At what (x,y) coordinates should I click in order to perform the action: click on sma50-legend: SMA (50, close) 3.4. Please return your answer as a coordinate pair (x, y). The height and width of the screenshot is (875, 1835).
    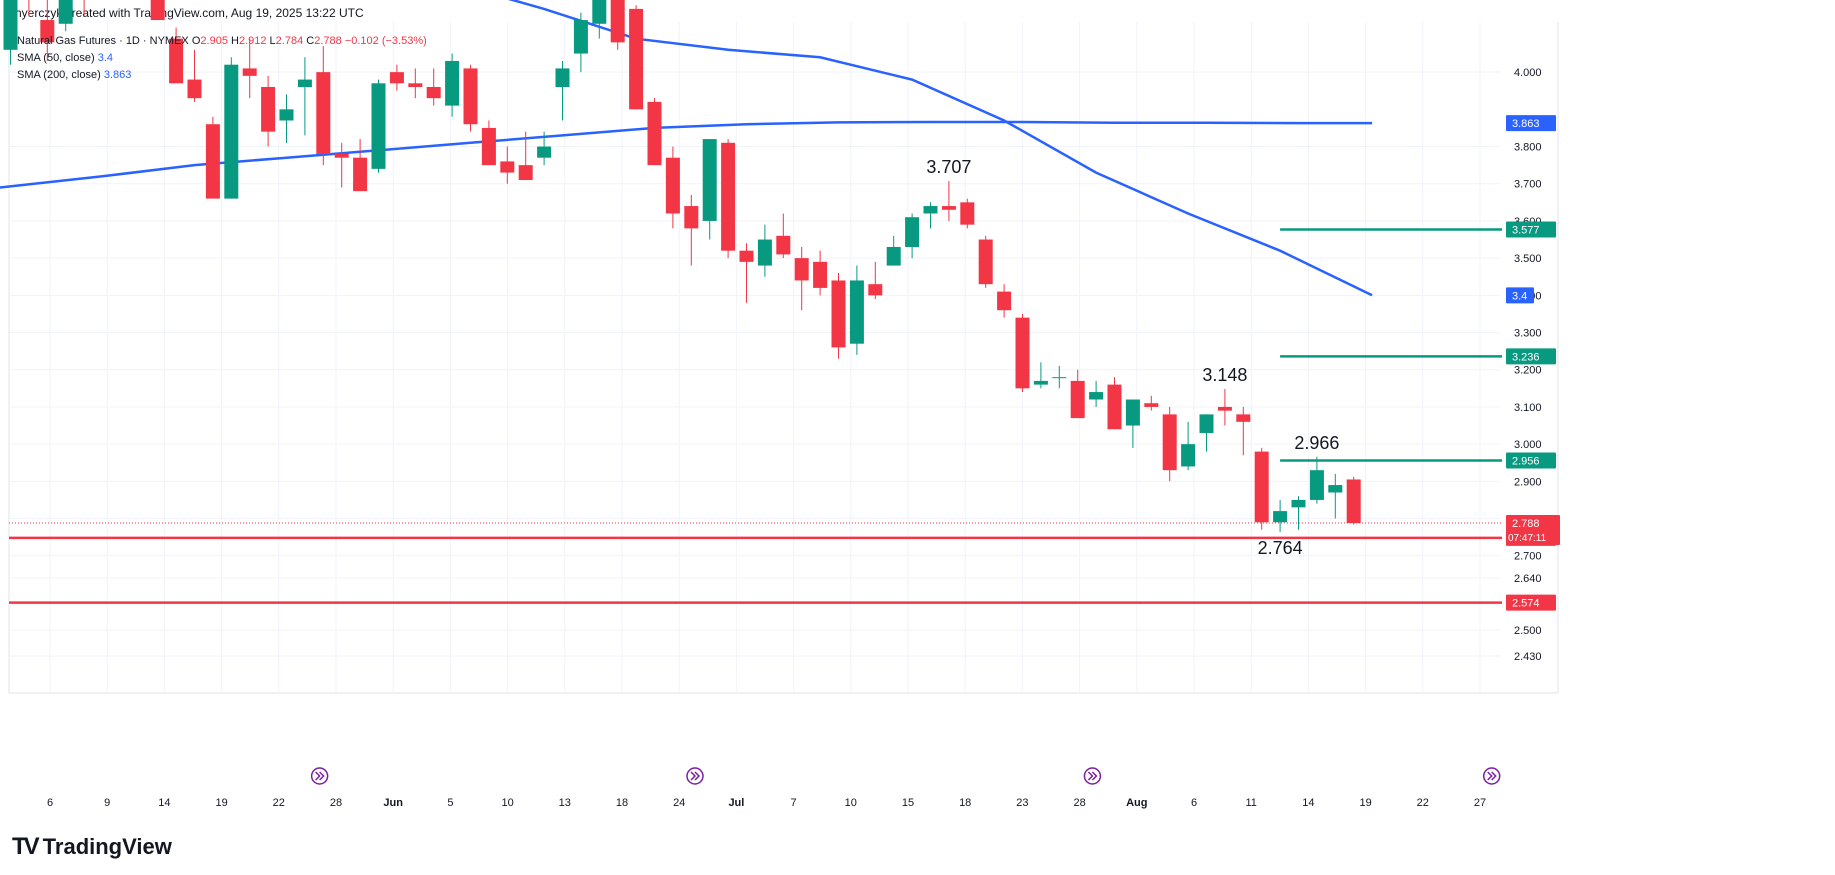
    Looking at the image, I should click on (65, 58).